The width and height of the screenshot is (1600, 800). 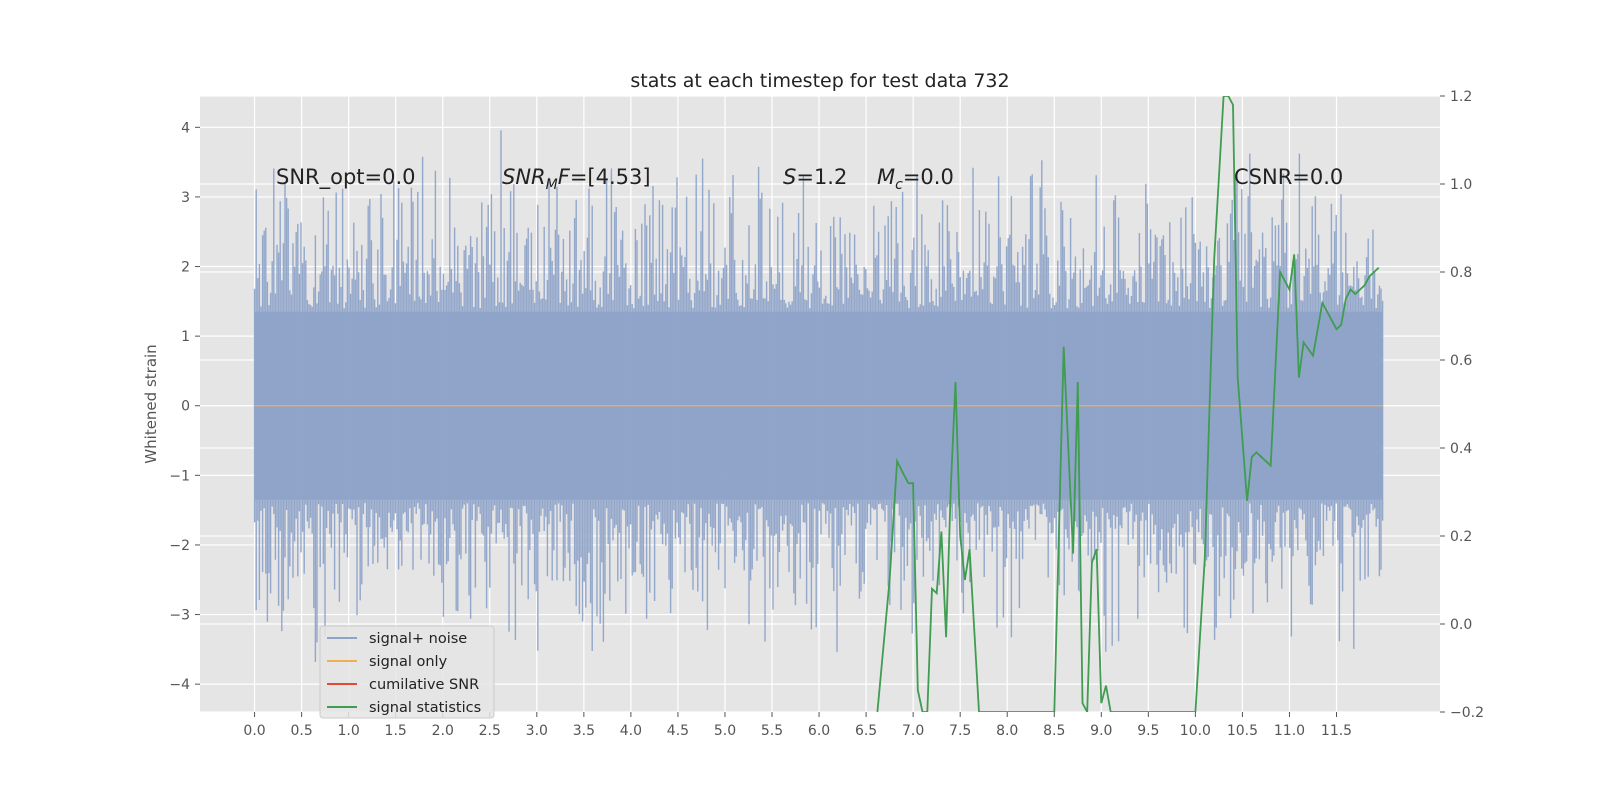 I want to click on legend-label-cumilative-snr: cumilative SNR, so click(x=424, y=685).